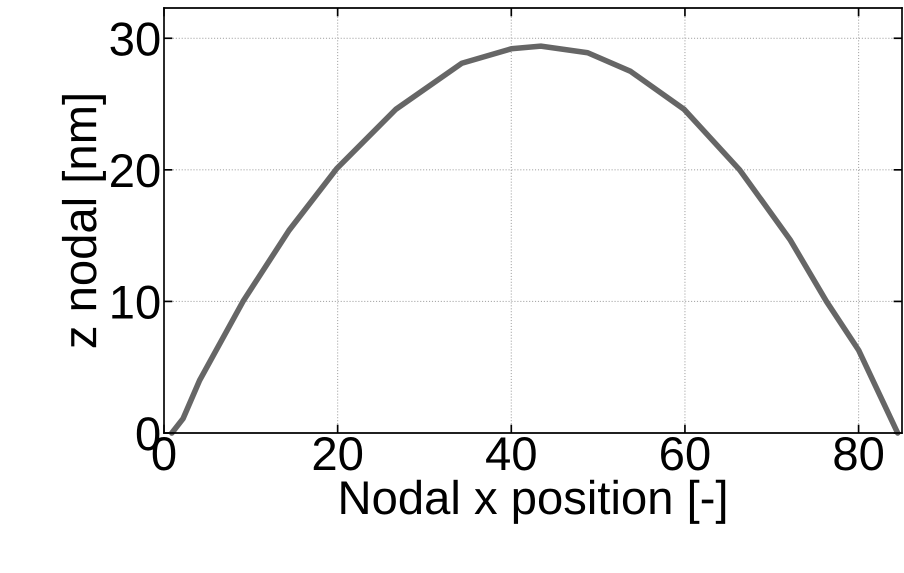 The height and width of the screenshot is (573, 904). I want to click on x-tick-label: 20, so click(338, 453).